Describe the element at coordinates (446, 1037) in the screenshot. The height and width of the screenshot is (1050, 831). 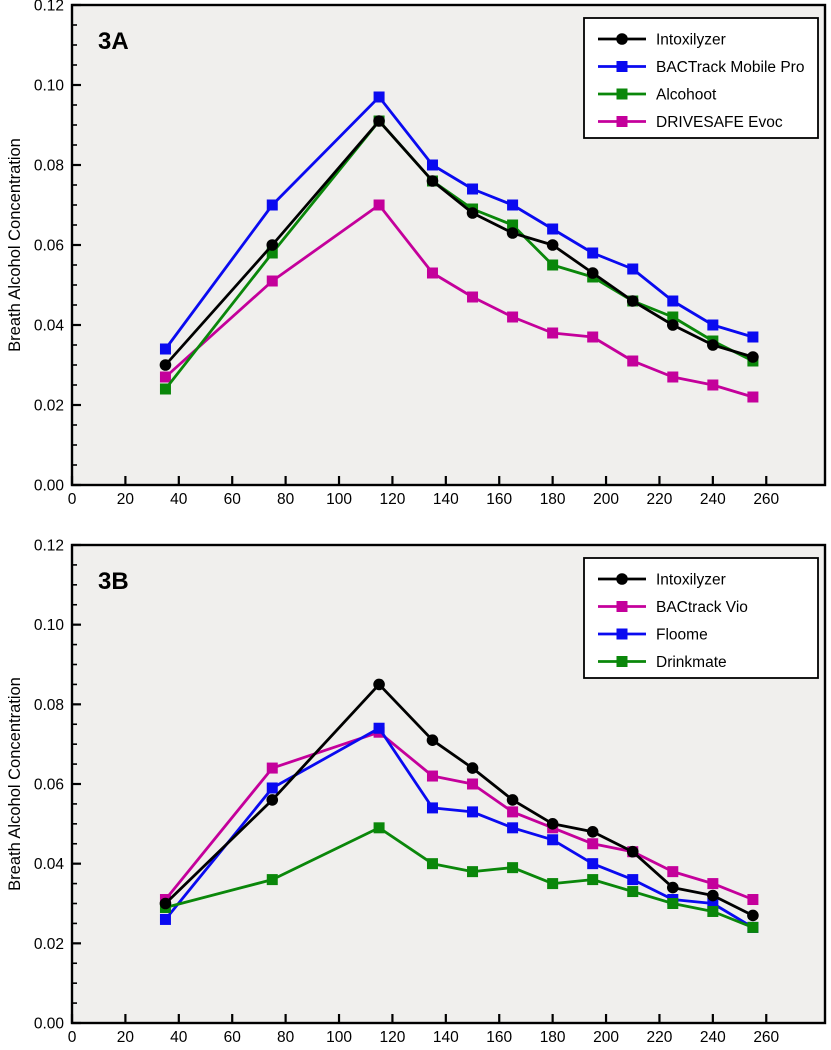
I see `x-tick-label: 140` at that location.